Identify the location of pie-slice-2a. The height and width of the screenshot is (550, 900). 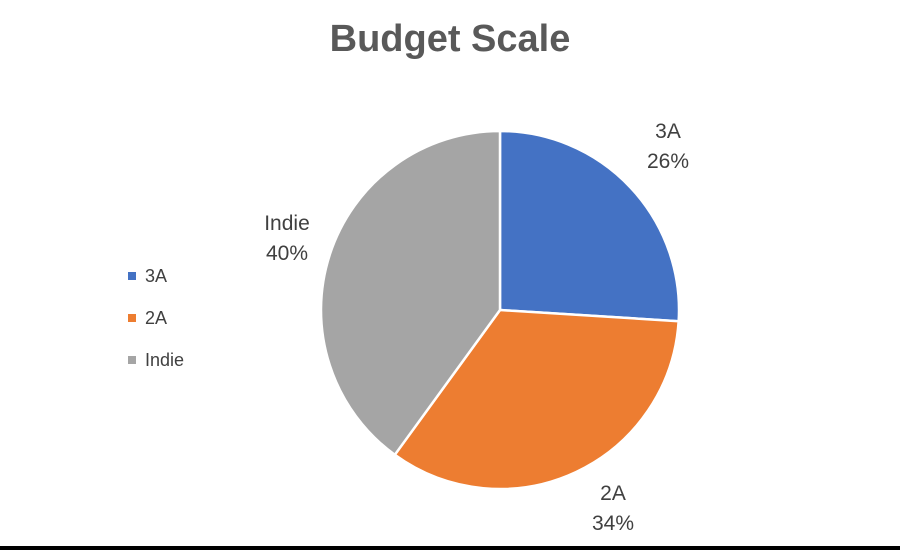
(536, 399).